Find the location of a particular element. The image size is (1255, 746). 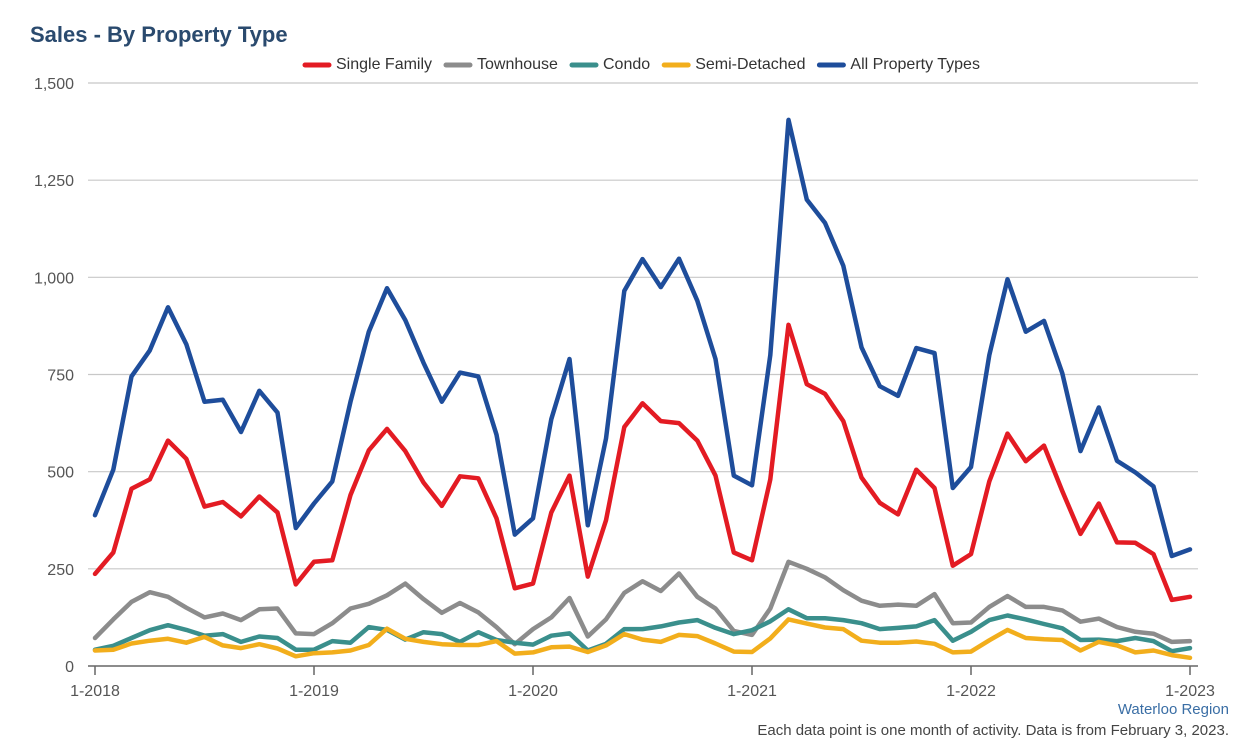

y-tick-label: 500 is located at coordinates (60, 473).